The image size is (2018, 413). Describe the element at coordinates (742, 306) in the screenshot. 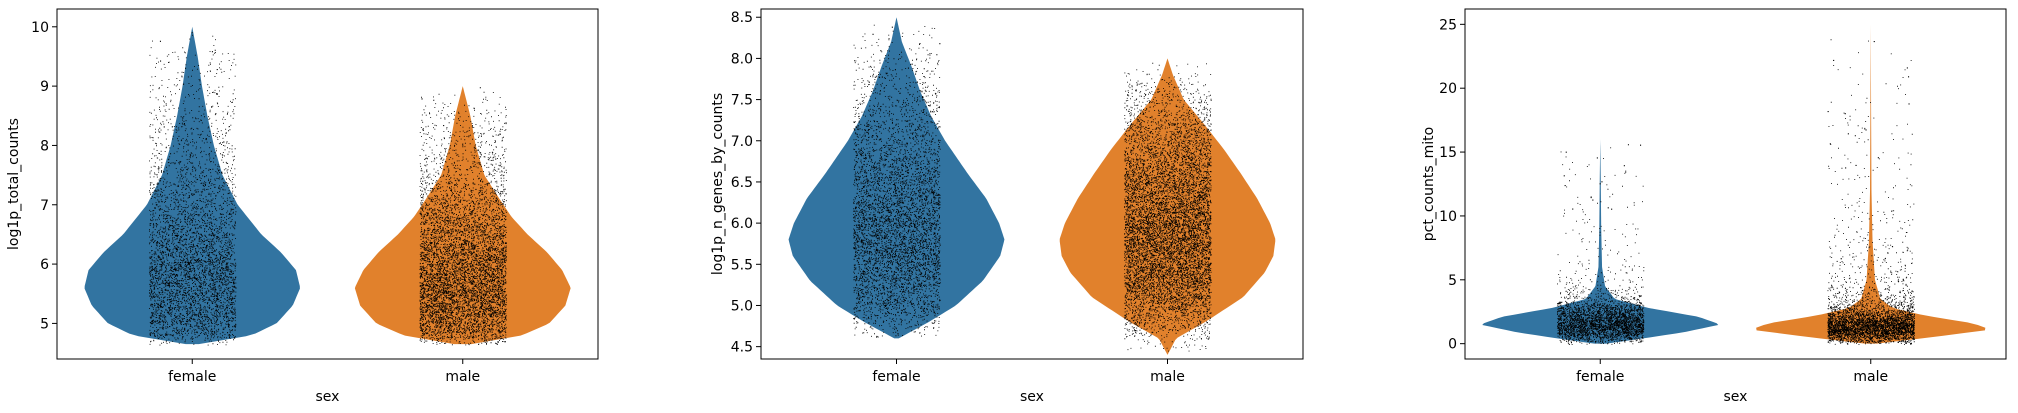

I see `y-tick-label: 5.0` at that location.